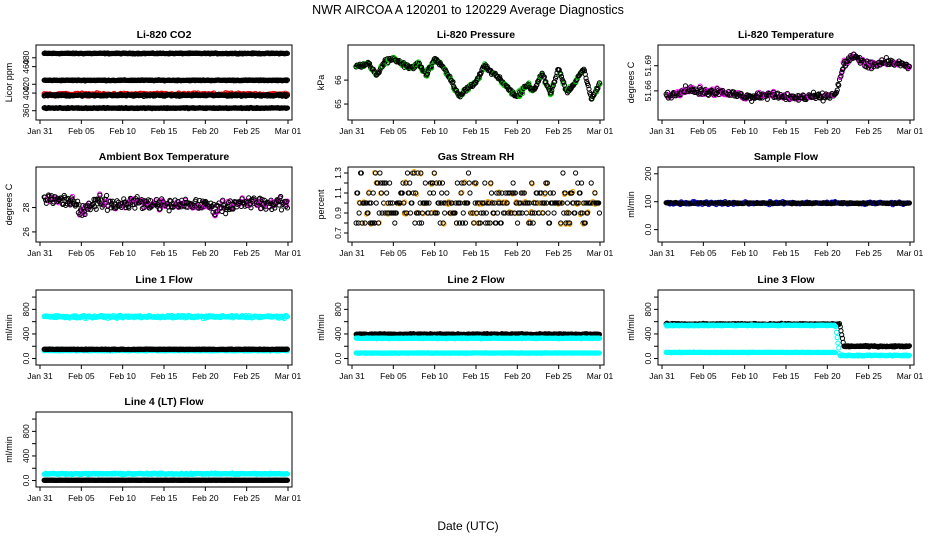  I want to click on y-tick-label: 51.69, so click(648, 66).